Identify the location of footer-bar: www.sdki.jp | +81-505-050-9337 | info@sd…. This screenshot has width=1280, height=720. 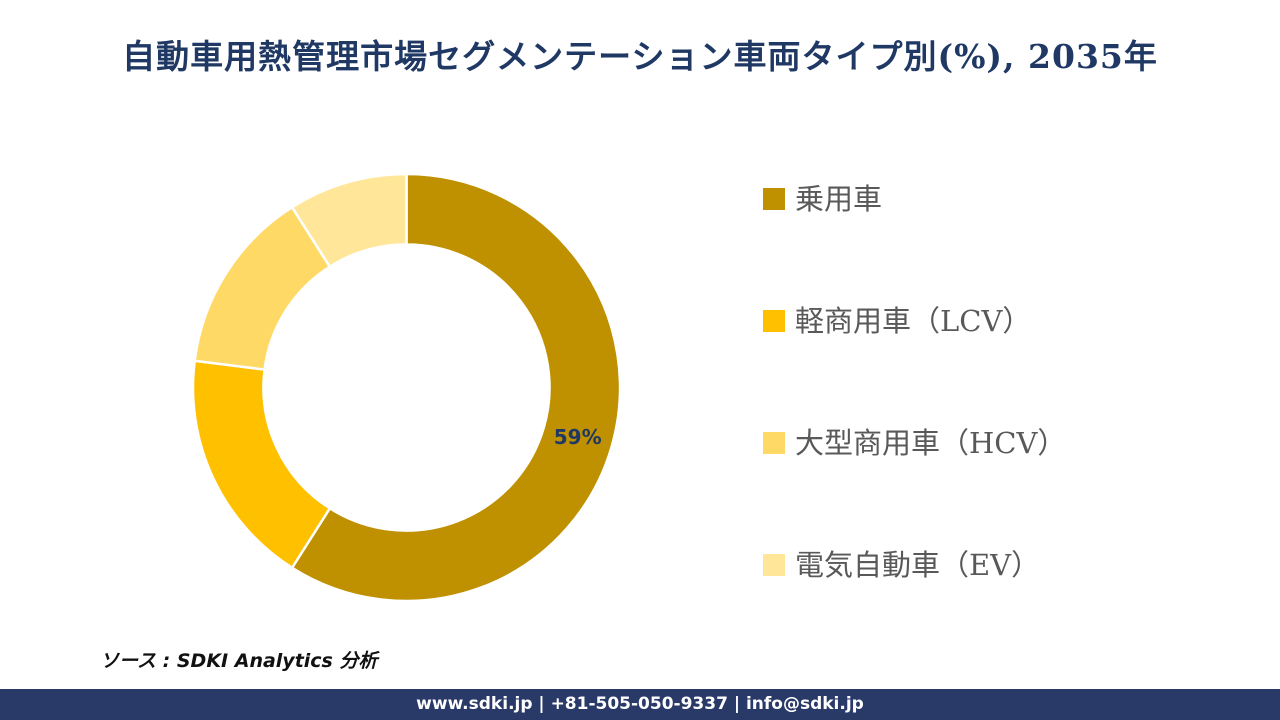
(640, 704).